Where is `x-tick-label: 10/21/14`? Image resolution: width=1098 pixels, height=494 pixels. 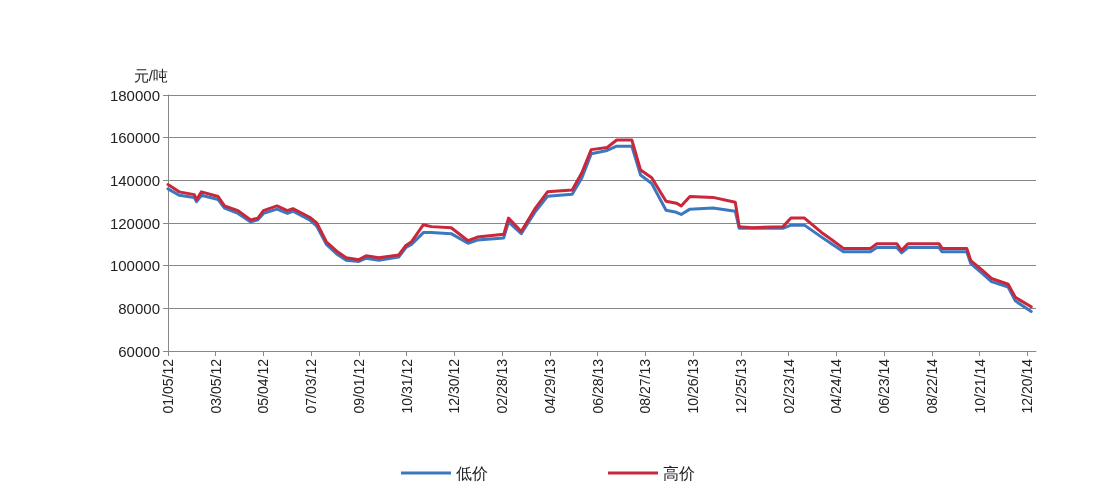 x-tick-label: 10/21/14 is located at coordinates (979, 386).